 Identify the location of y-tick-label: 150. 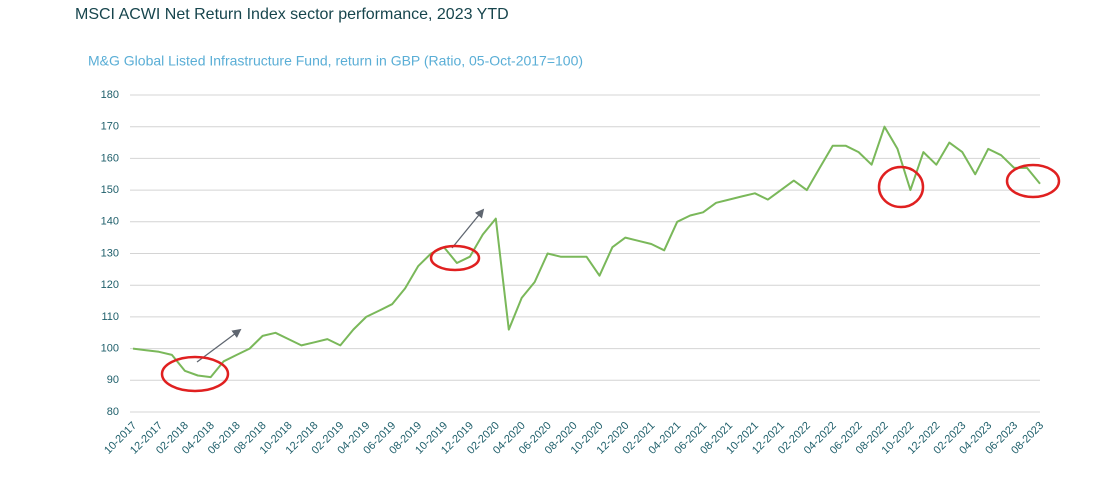
(110, 190).